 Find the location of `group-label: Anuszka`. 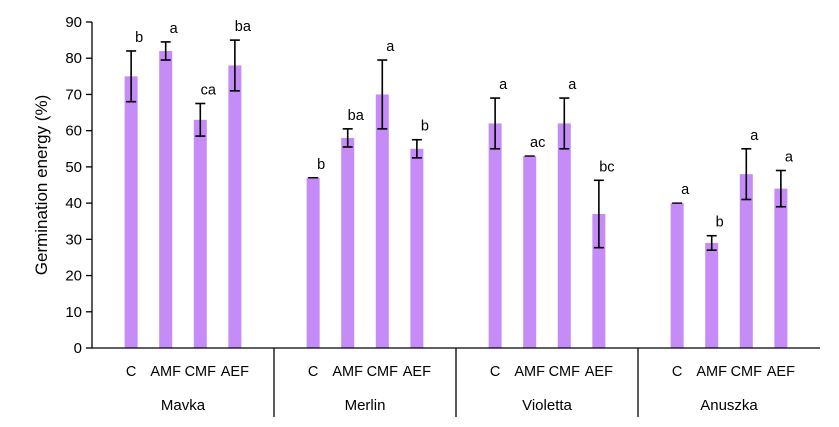

group-label: Anuszka is located at coordinates (729, 405).